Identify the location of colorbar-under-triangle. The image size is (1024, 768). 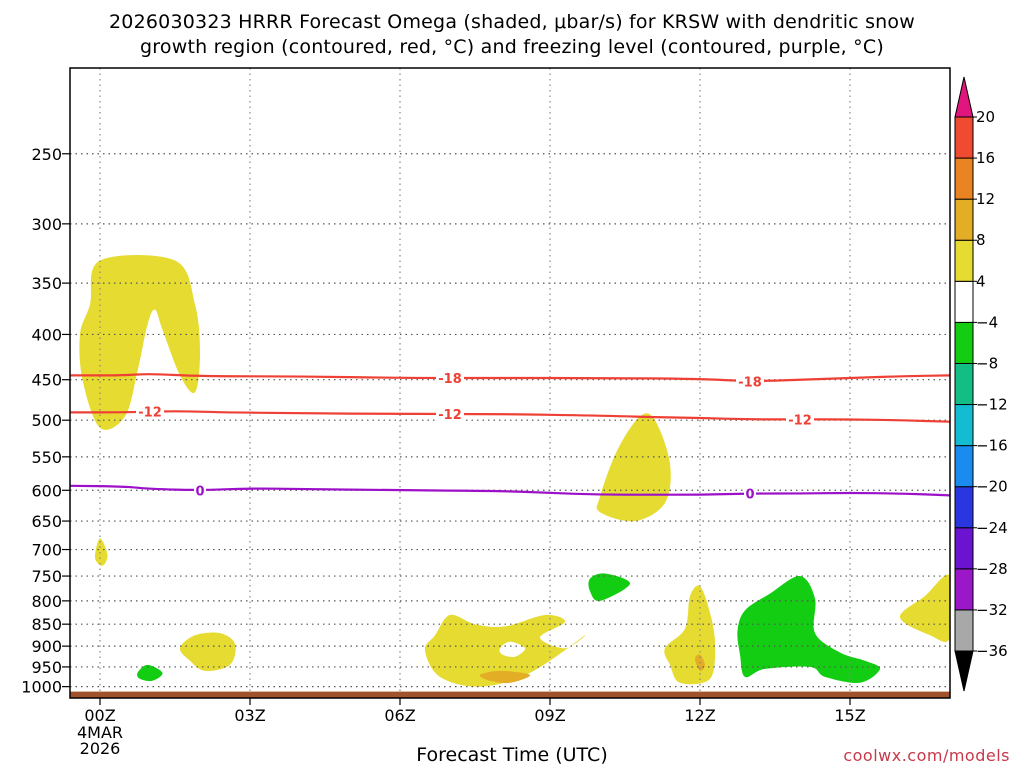
(964, 671).